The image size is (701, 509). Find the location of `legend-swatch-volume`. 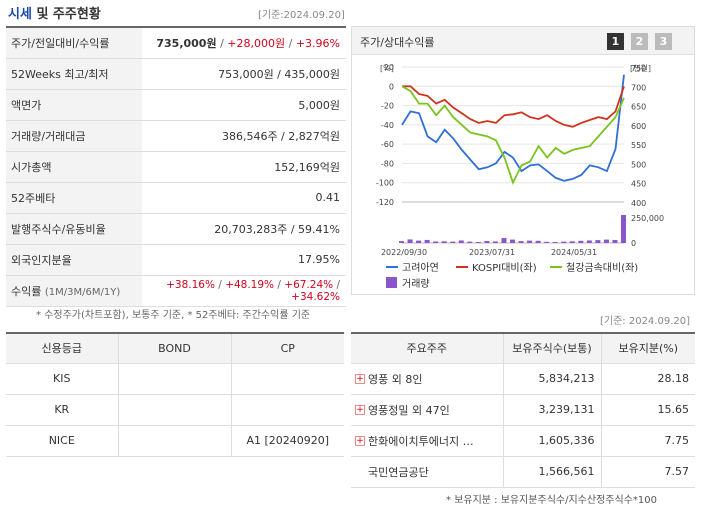

legend-swatch-volume is located at coordinates (391, 282).